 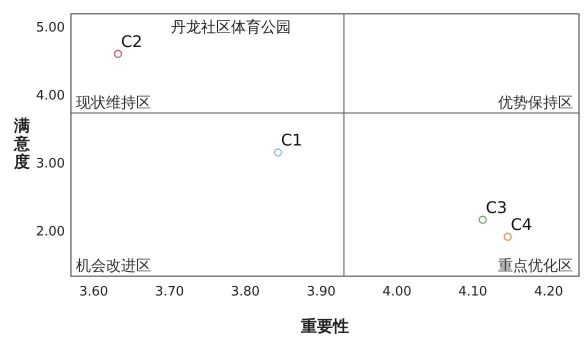 I want to click on series-label: C4, so click(x=521, y=224).